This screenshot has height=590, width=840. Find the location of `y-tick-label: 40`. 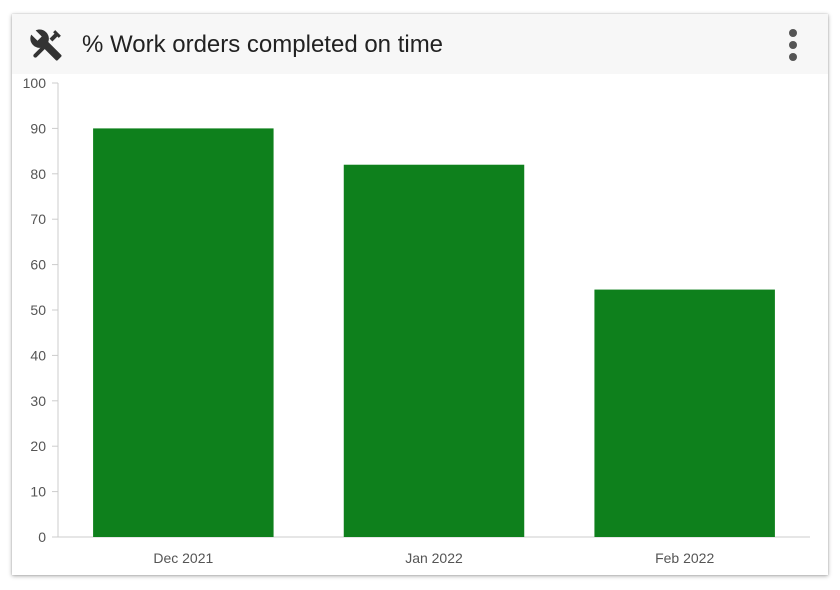

y-tick-label: 40 is located at coordinates (38, 355).